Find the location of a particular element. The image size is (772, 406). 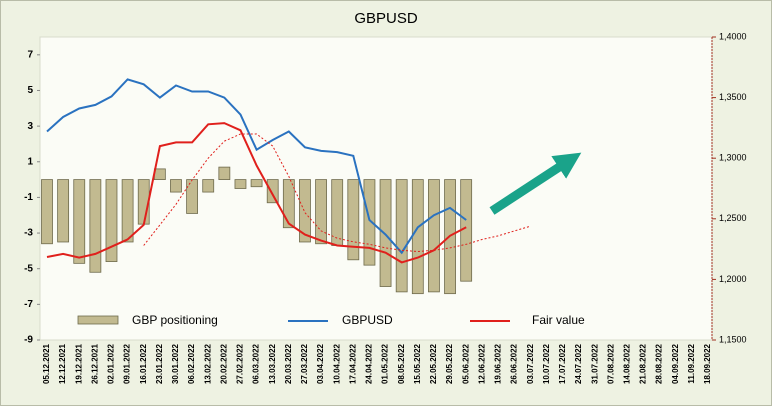

x-tick-label: 28.08.2022 is located at coordinates (659, 363).